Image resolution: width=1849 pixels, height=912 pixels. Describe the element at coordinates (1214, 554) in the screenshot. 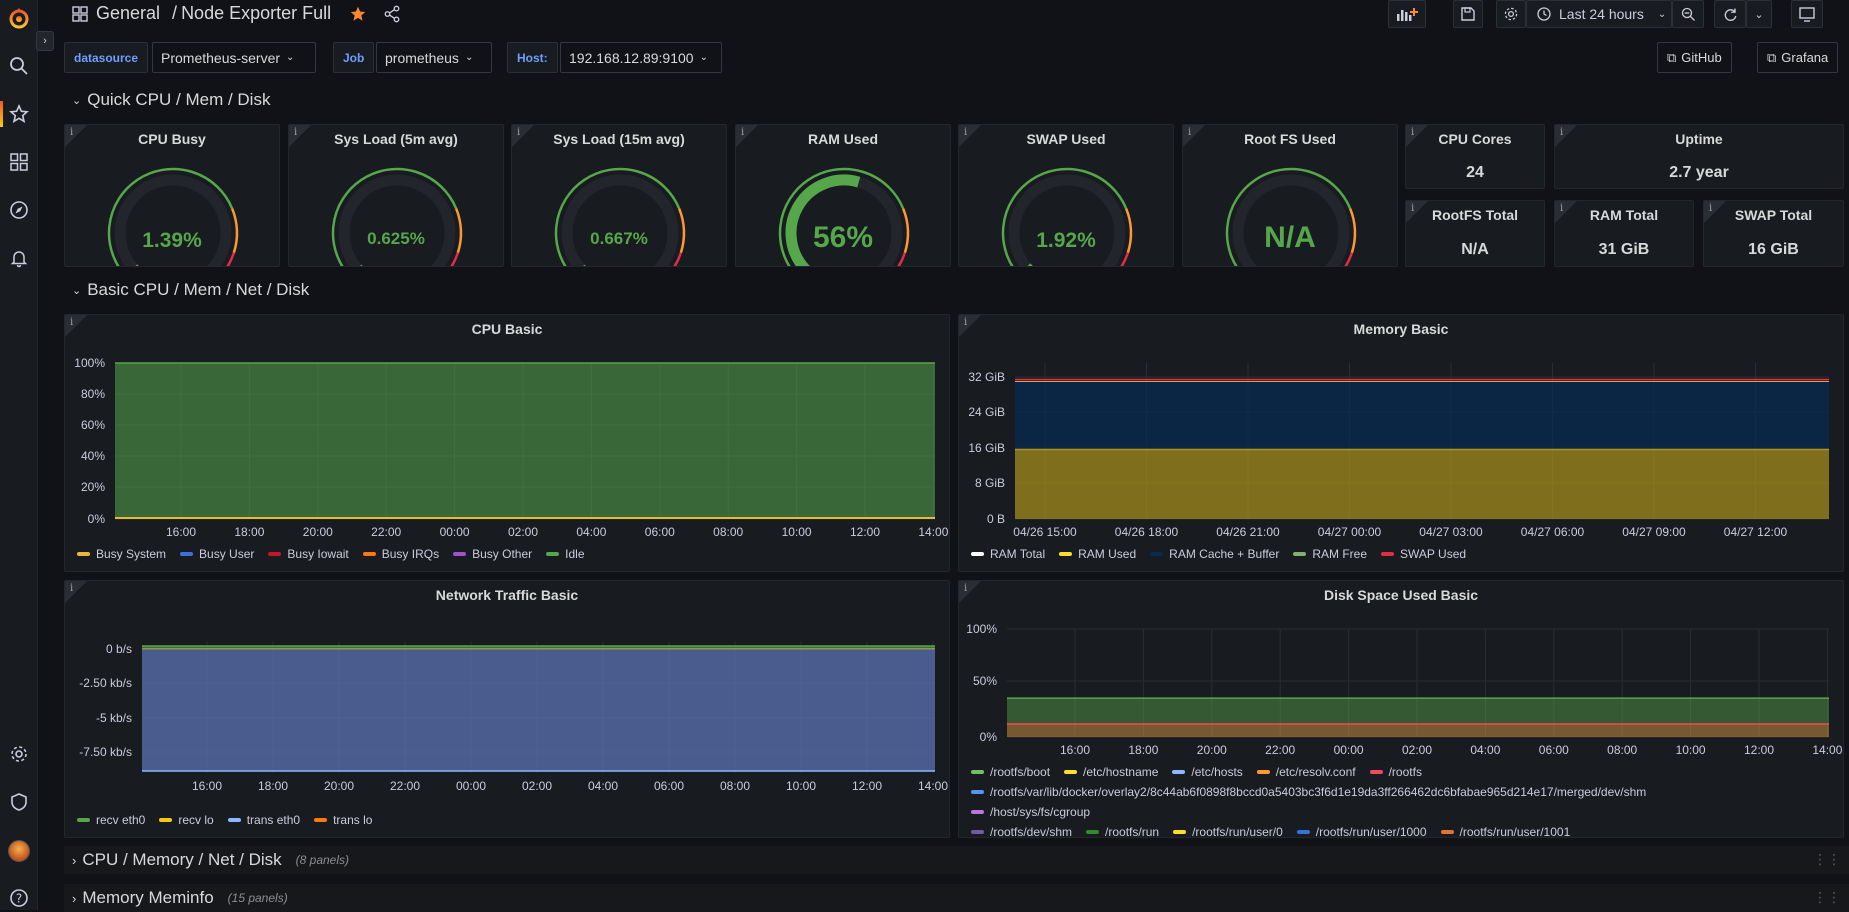

I see `legend-item: RAM Cache + Buffer` at that location.